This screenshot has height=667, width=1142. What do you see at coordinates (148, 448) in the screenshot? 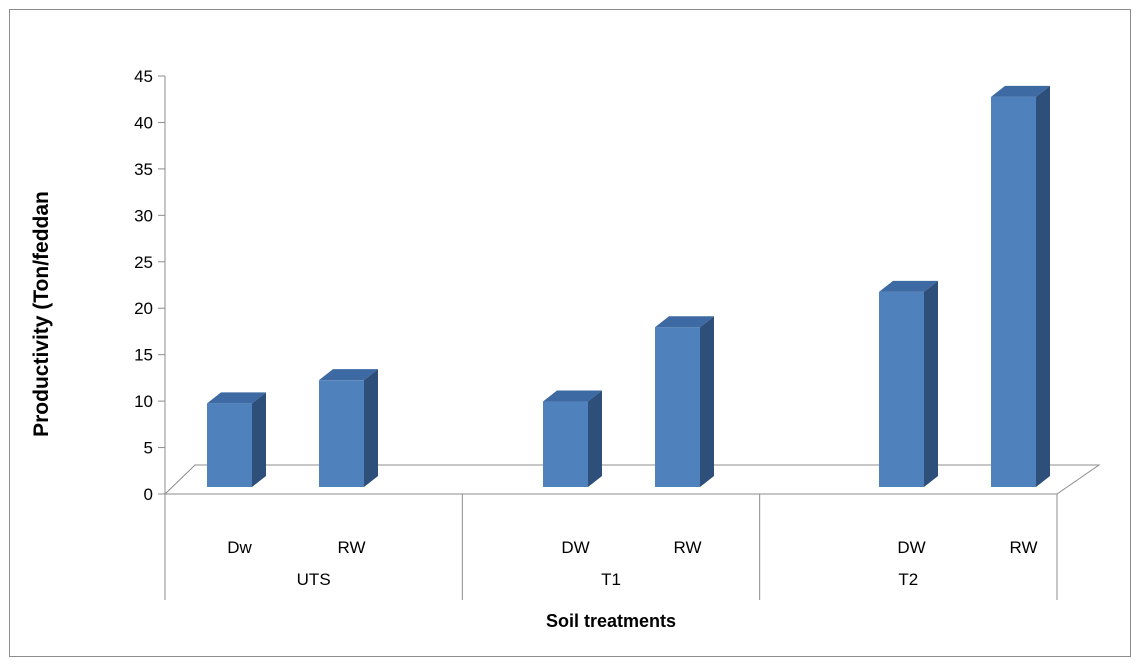
I see `y-tick-label: 5` at bounding box center [148, 448].